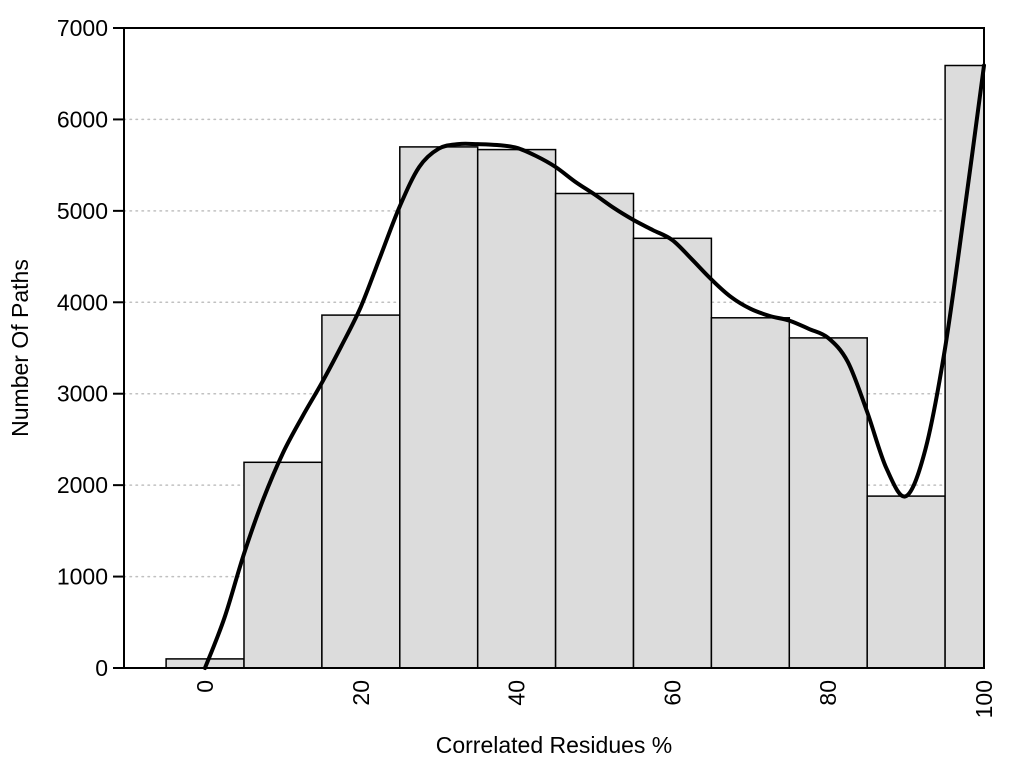 The width and height of the screenshot is (1024, 768). What do you see at coordinates (82, 28) in the screenshot?
I see `y-tick-label: 7000` at bounding box center [82, 28].